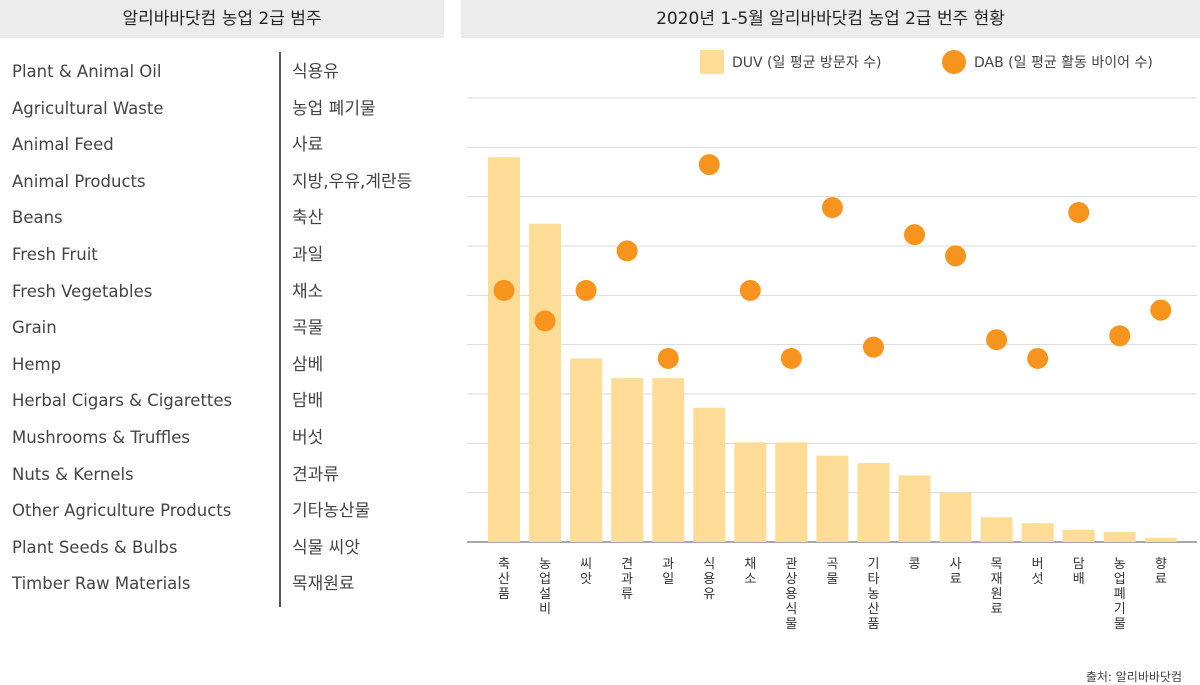 Image resolution: width=1200 pixels, height=685 pixels. Describe the element at coordinates (308, 255) in the screenshot. I see `category-korean: 과일` at that location.